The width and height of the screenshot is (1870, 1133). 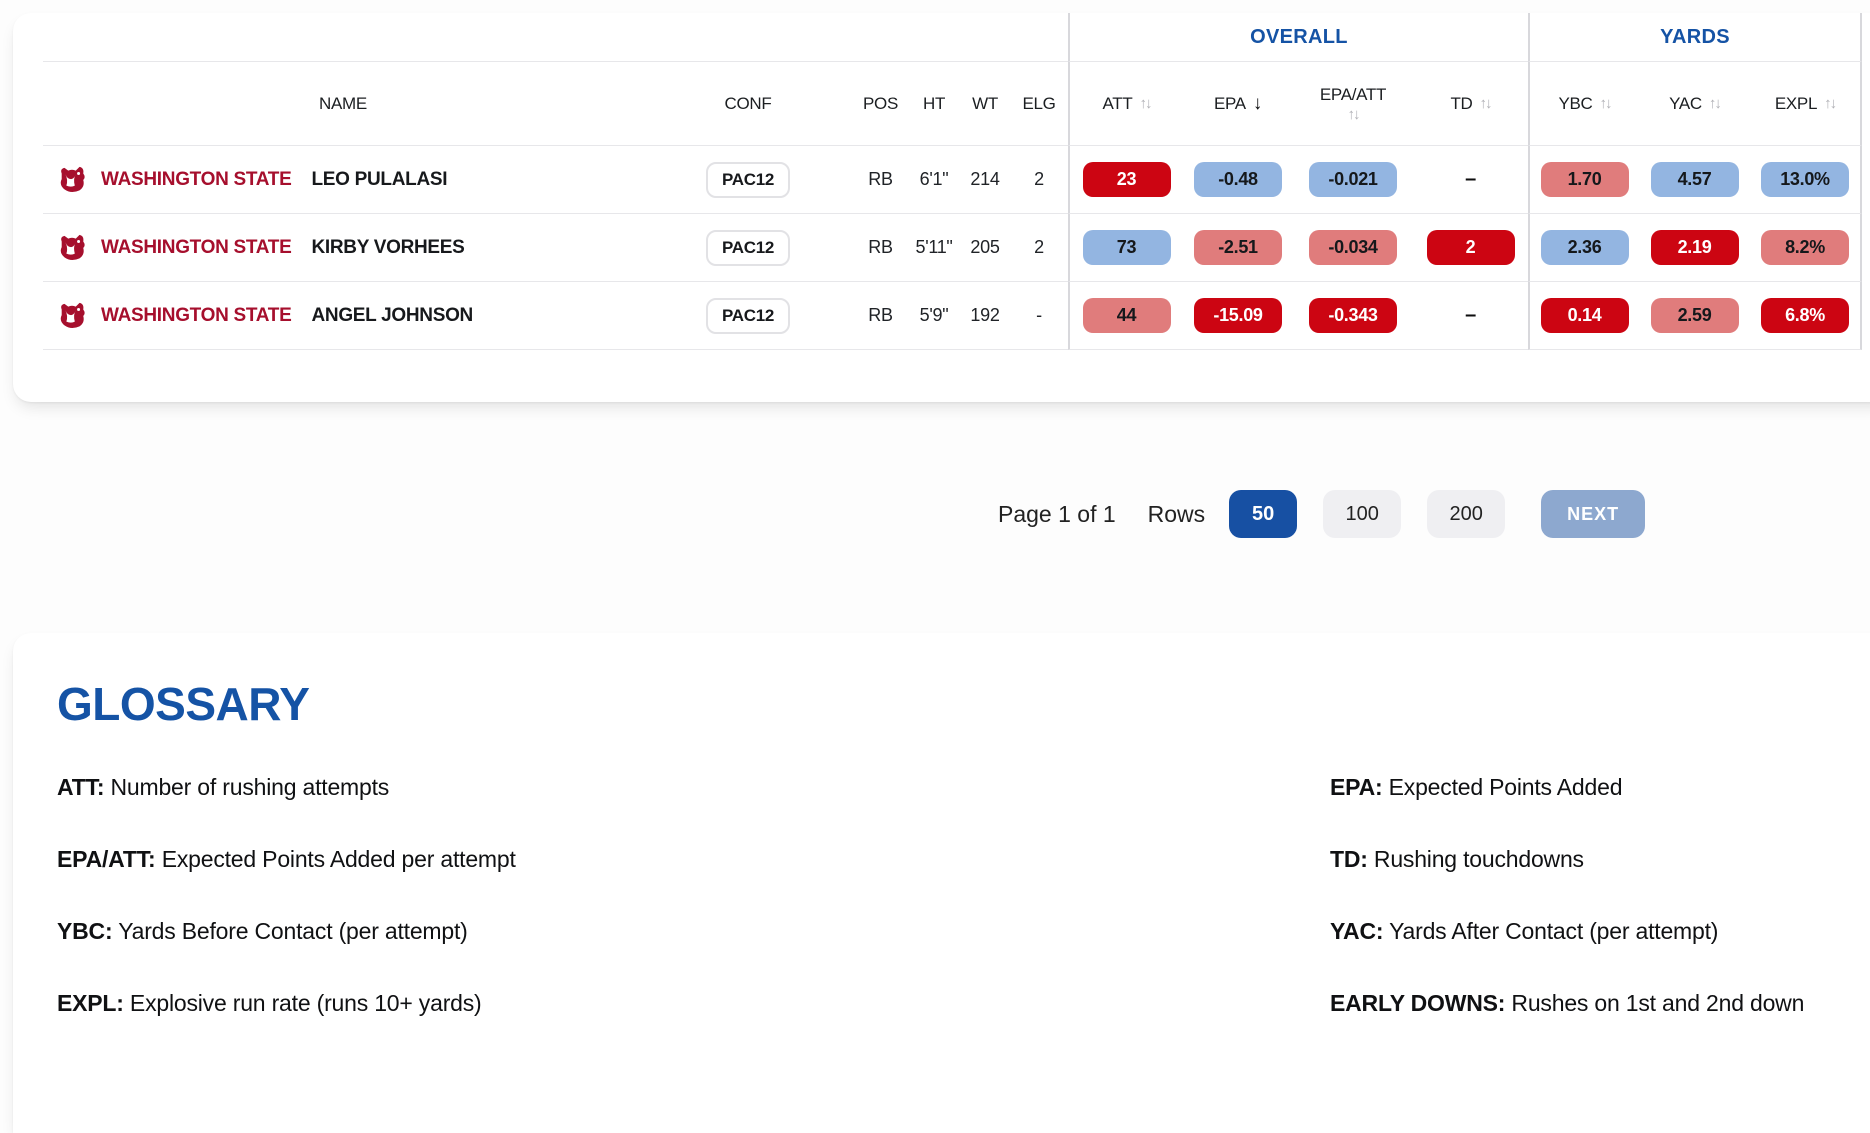 I want to click on cell-att: 73, so click(x=1125, y=248).